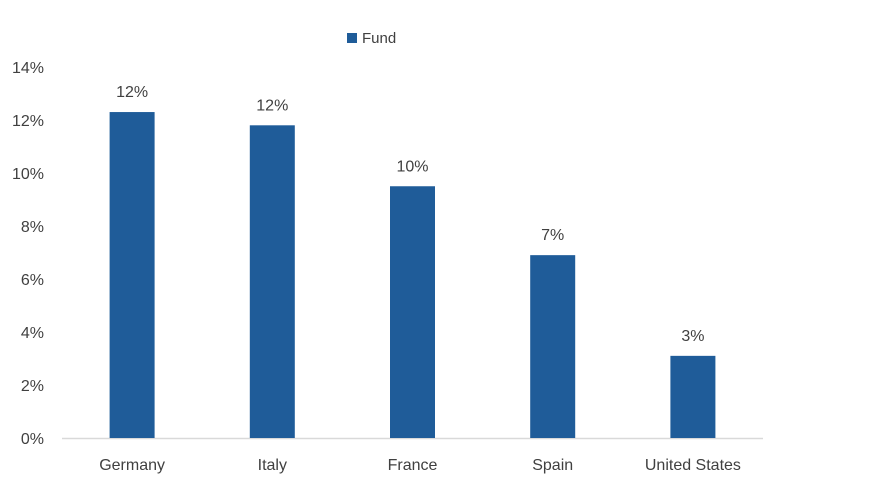  Describe the element at coordinates (412, 312) in the screenshot. I see `bar-france` at that location.